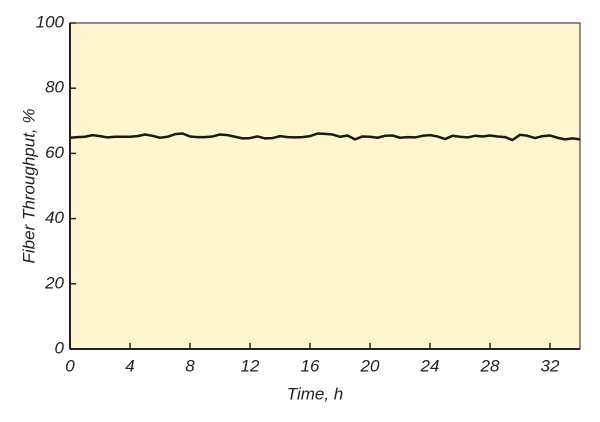  I want to click on x-tick-label: 4, so click(129, 365).